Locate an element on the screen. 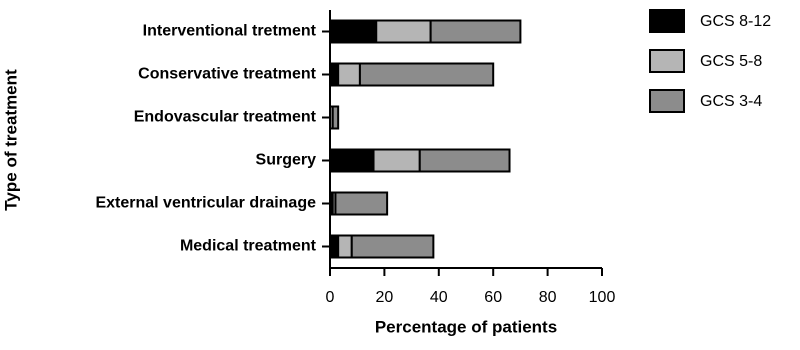 The width and height of the screenshot is (800, 350). x-tick-label: 0 is located at coordinates (330, 297).